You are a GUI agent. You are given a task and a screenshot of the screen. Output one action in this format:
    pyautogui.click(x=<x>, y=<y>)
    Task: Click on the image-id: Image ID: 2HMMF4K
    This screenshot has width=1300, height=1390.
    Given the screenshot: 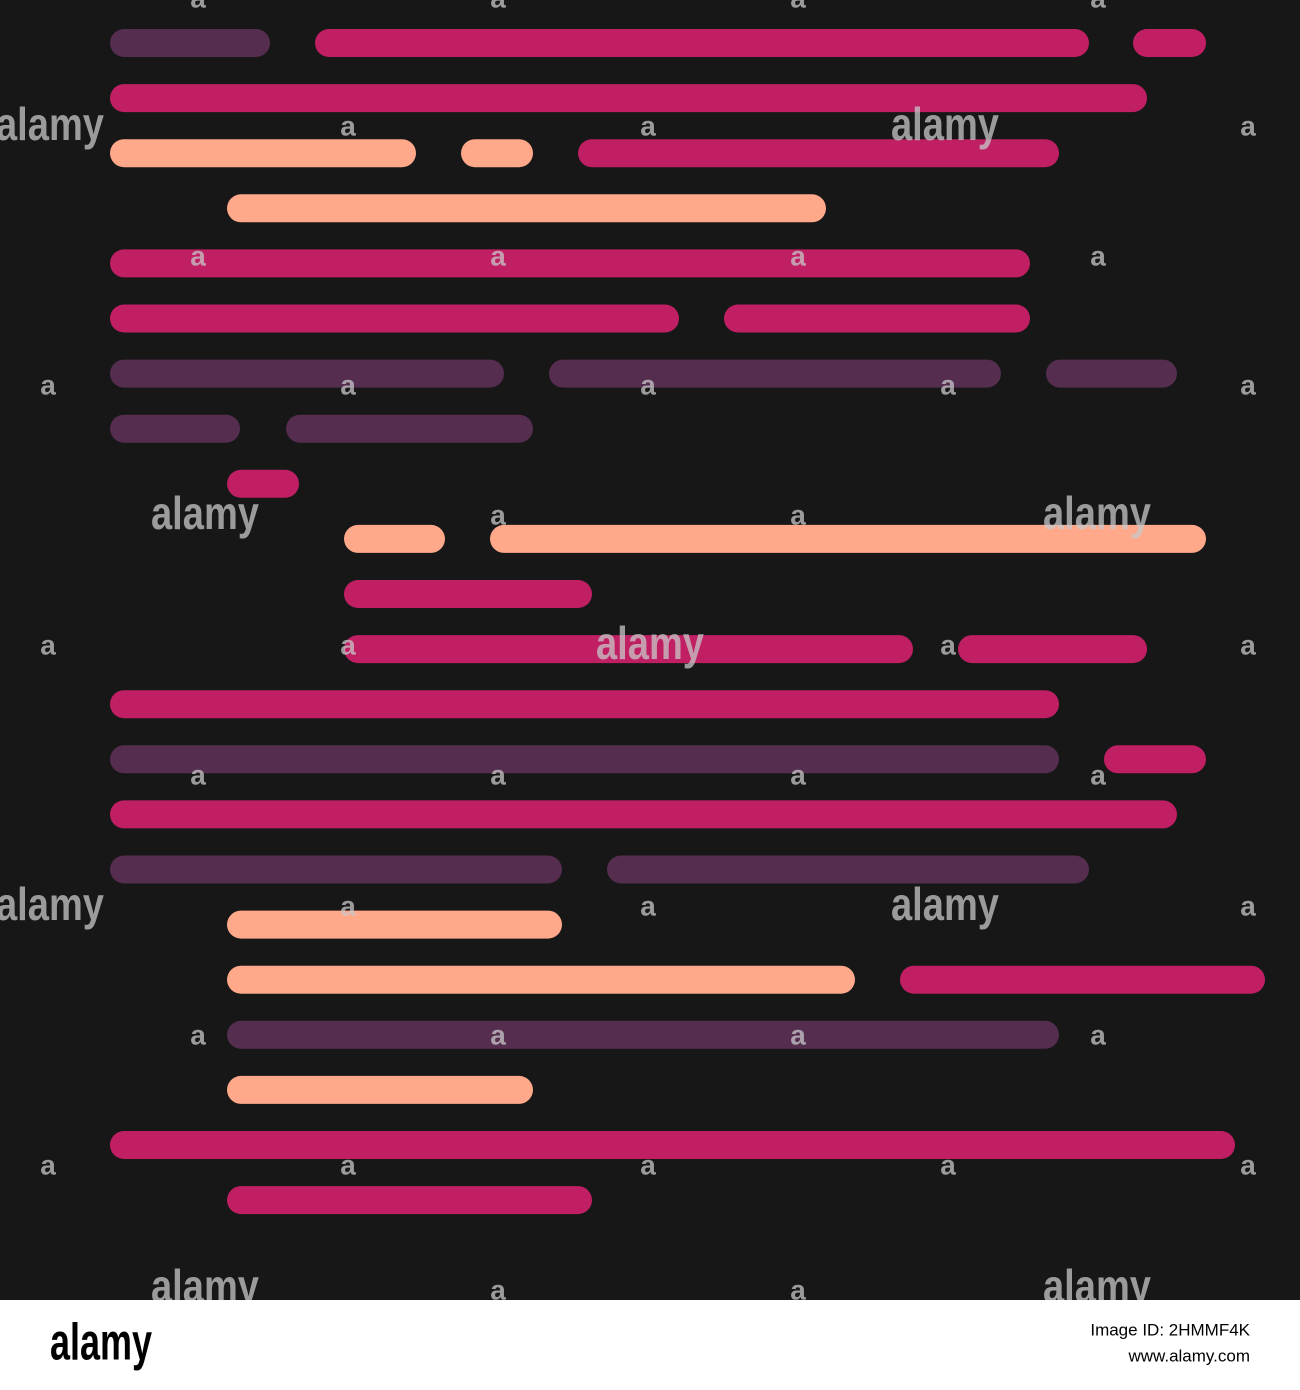 What is the action you would take?
    pyautogui.click(x=1170, y=1329)
    